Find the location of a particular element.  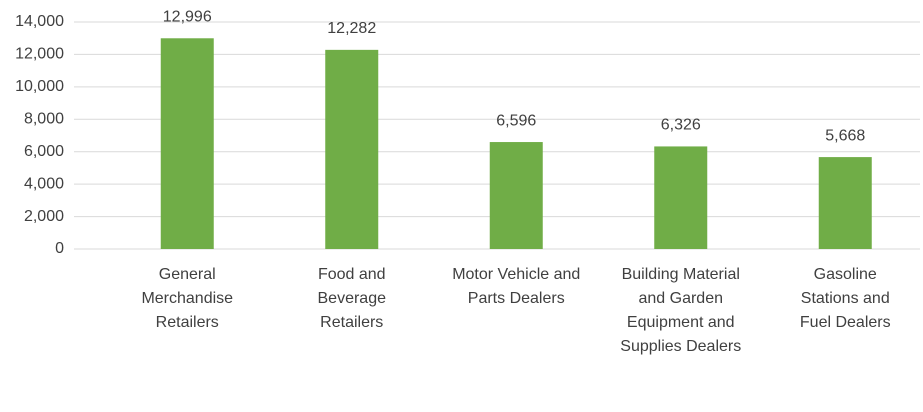

y-tick-label: 10,000 is located at coordinates (39, 86).